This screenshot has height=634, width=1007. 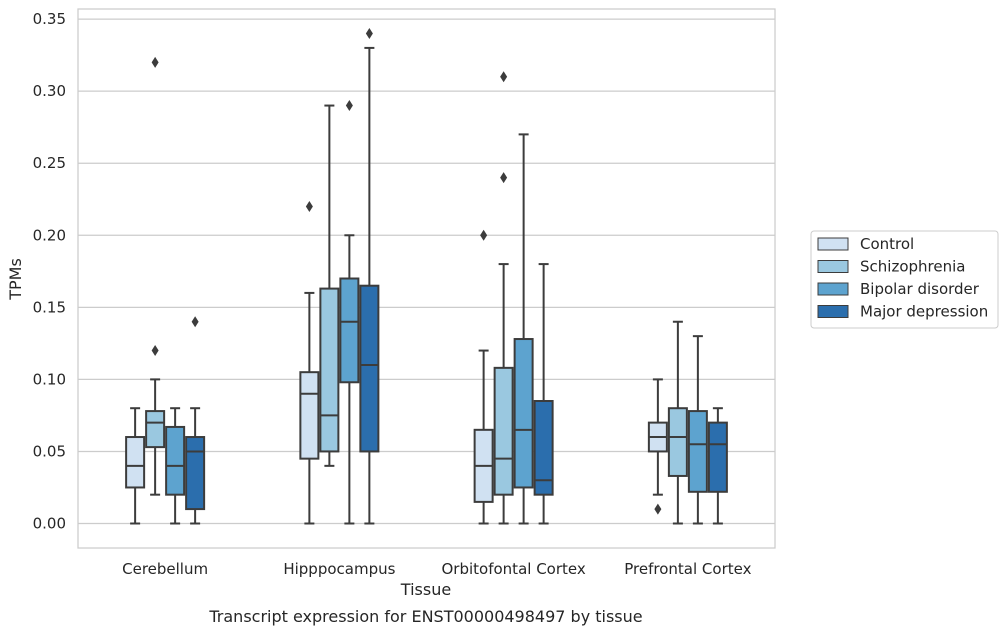 I want to click on x-tick-label: Orbitofontal Cortex, so click(x=514, y=569).